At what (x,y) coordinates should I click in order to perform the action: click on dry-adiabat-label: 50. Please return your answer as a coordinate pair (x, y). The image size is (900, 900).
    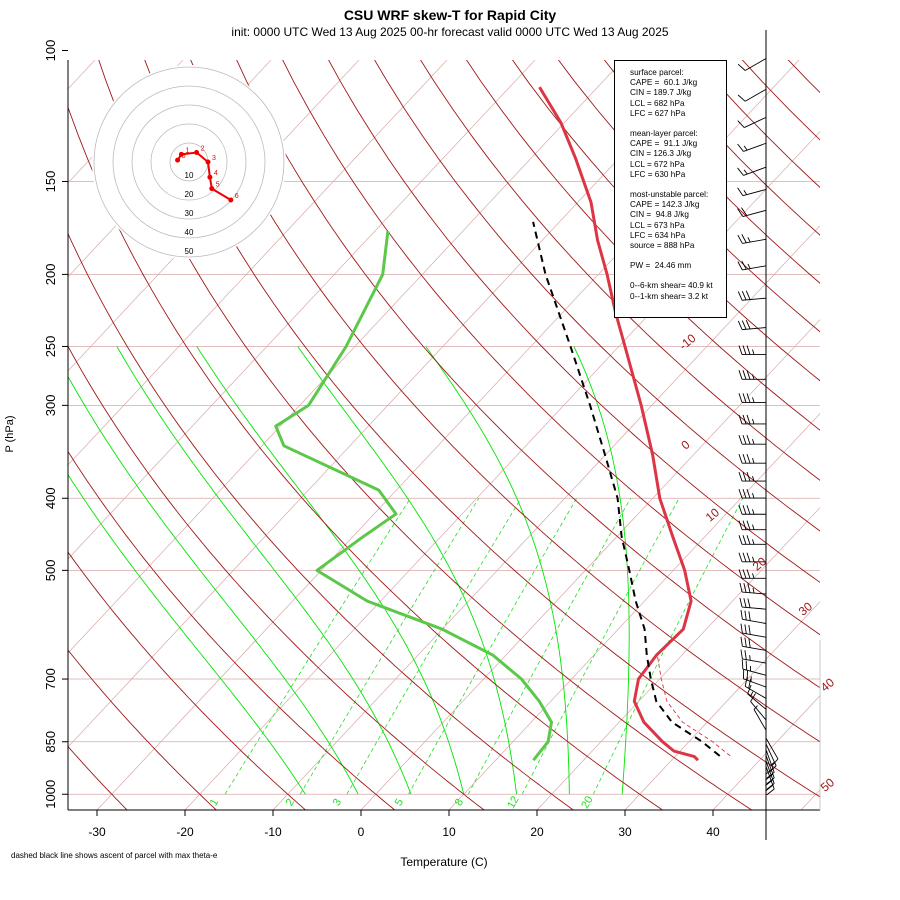
    Looking at the image, I should click on (827, 785).